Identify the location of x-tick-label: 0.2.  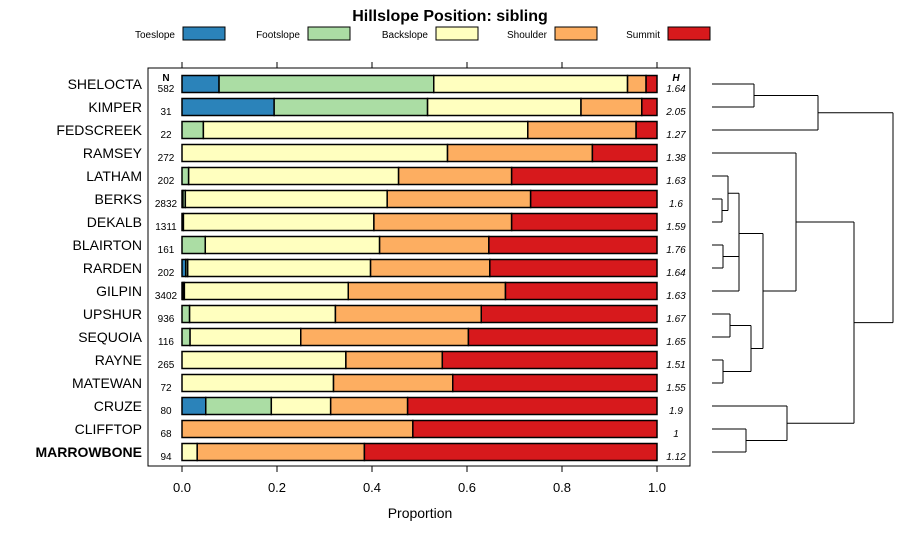
(277, 487).